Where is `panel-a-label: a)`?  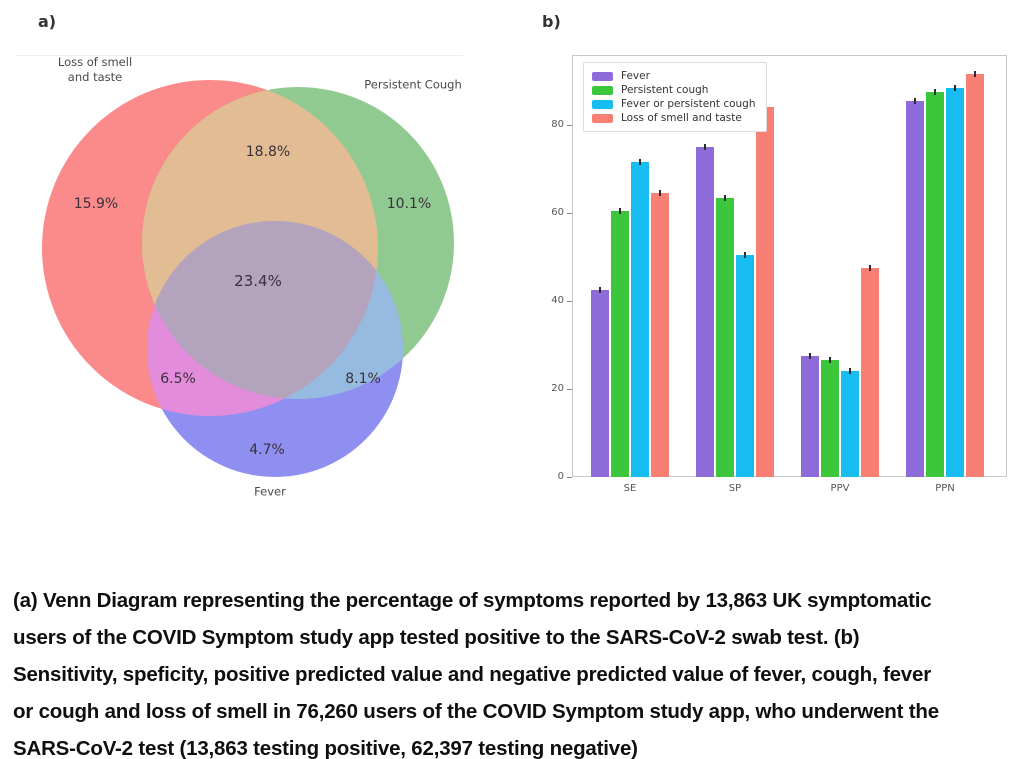 panel-a-label: a) is located at coordinates (47, 21).